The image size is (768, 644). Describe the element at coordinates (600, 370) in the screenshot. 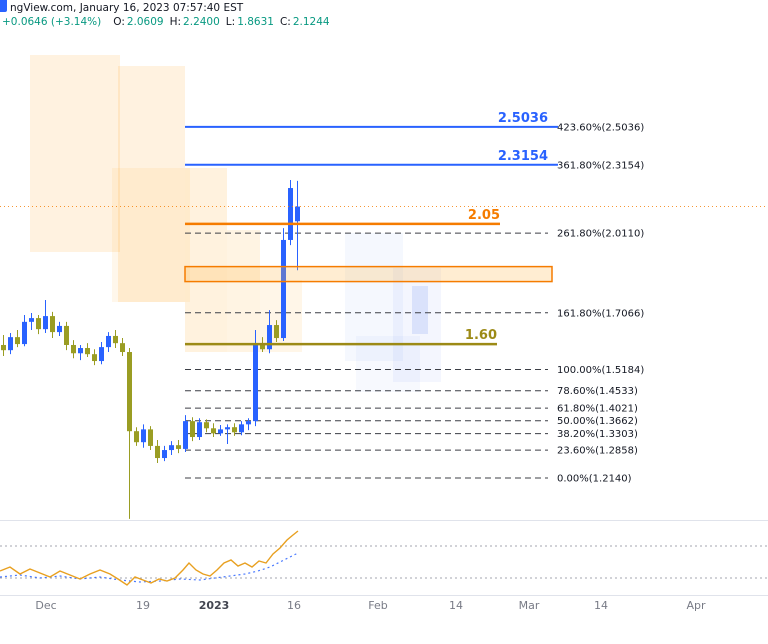

I see `fib-level-label: 100.00%(1.5184)` at that location.